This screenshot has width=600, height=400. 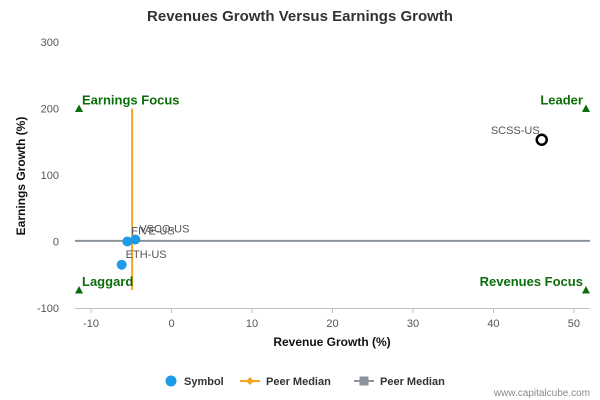 I want to click on x-tick-label: -10, so click(x=91, y=324).